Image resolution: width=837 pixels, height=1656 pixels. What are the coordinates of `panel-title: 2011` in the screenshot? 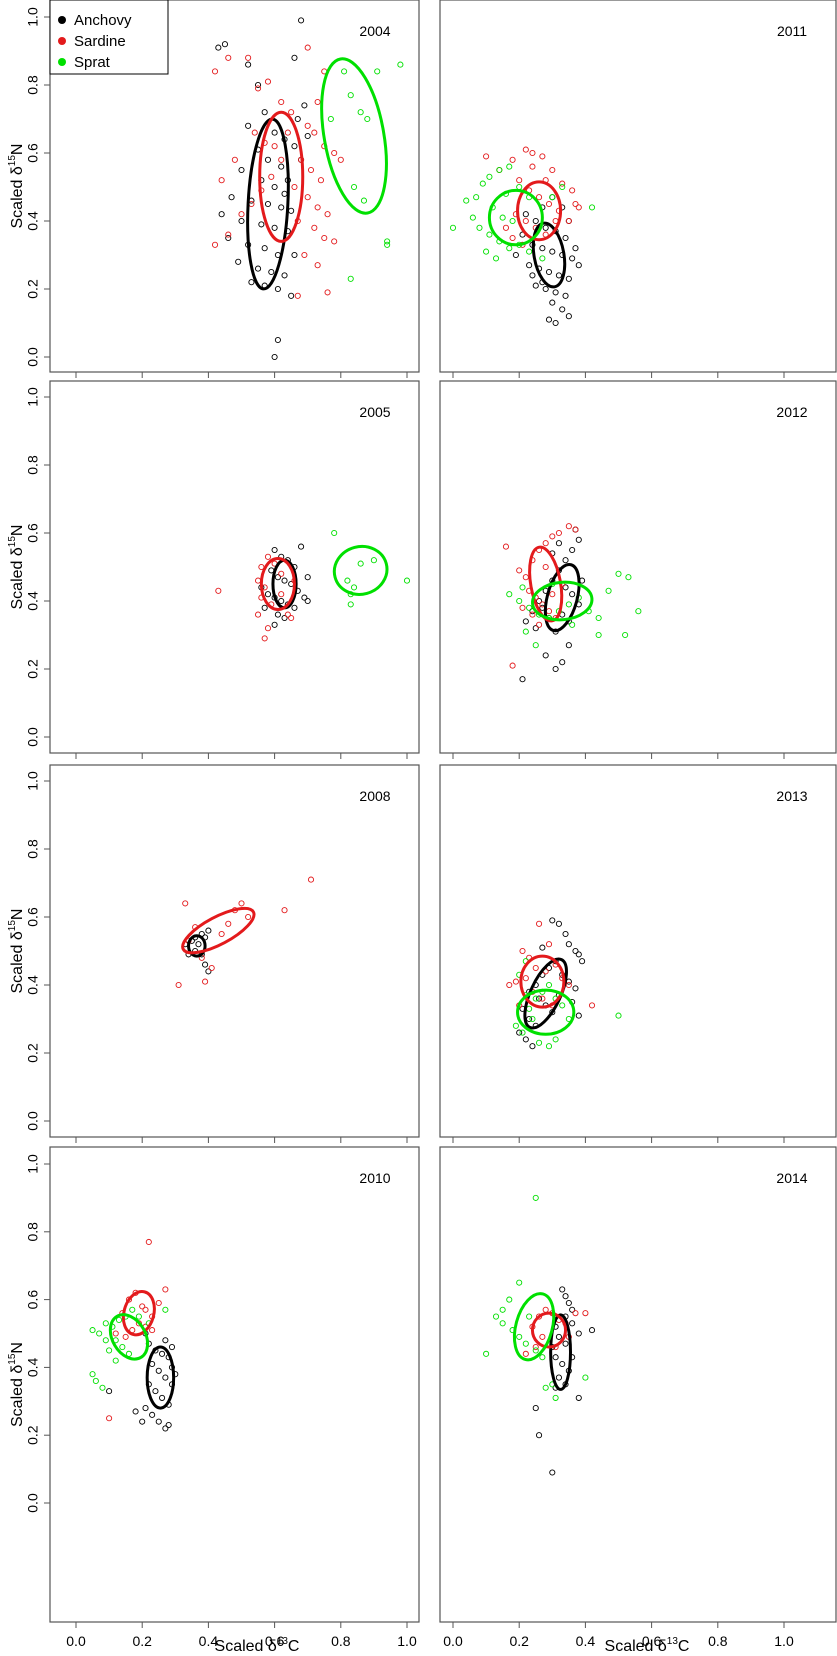 It's located at (792, 31).